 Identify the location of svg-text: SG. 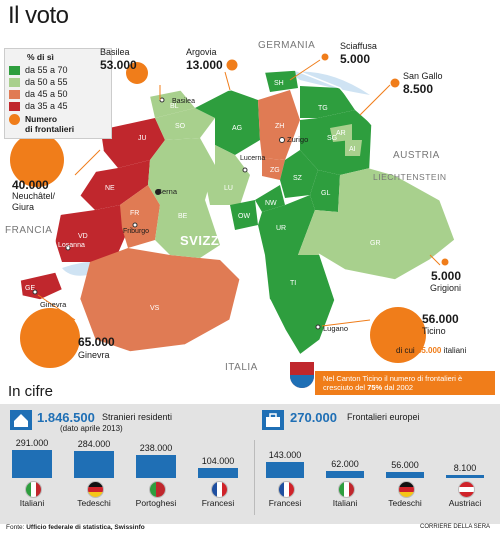
(332, 138).